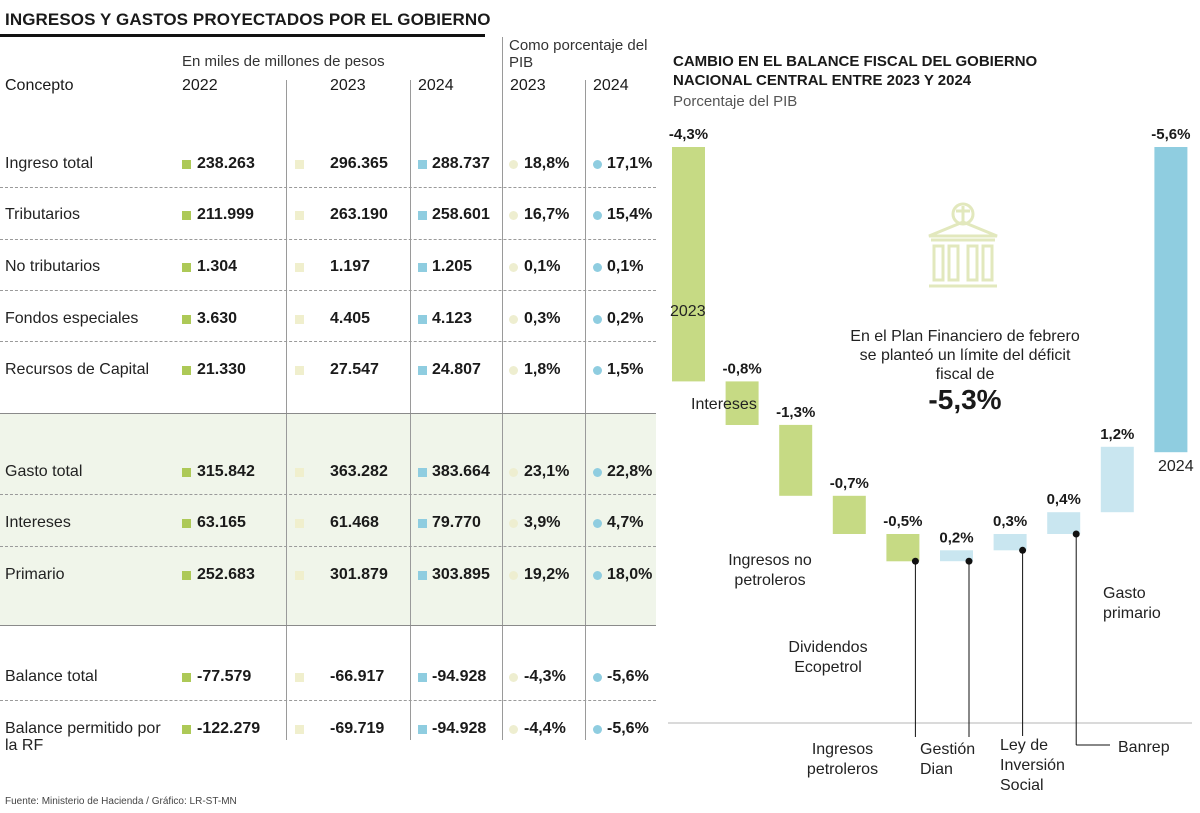 This screenshot has width=1200, height=813. What do you see at coordinates (226, 163) in the screenshot?
I see `cell-2022: 238.263` at bounding box center [226, 163].